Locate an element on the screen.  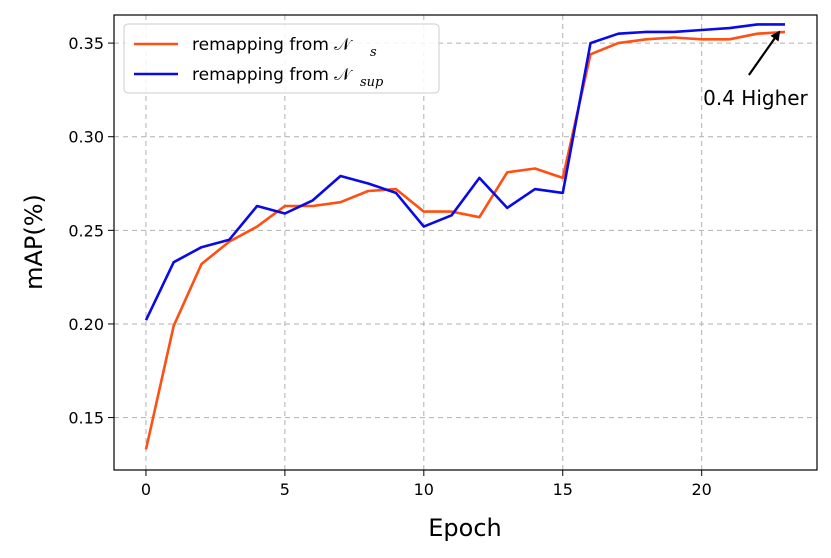
legend-label-series-0: remapping from 𝒩 is located at coordinates (272, 45).